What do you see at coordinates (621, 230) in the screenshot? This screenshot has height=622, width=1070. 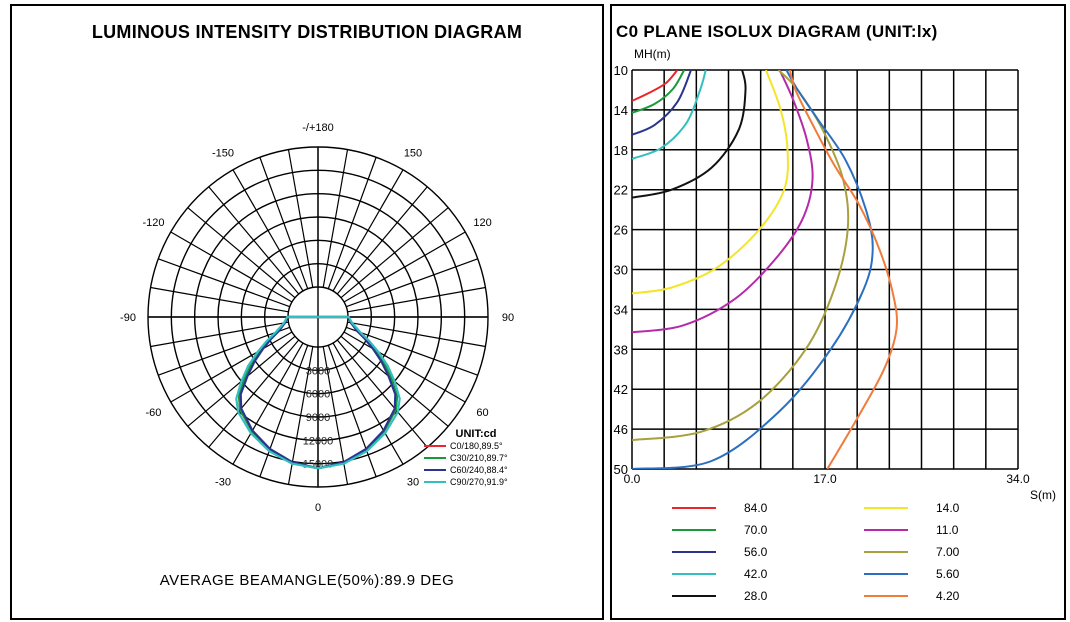 I see `isolux-y-tick-label: 26` at bounding box center [621, 230].